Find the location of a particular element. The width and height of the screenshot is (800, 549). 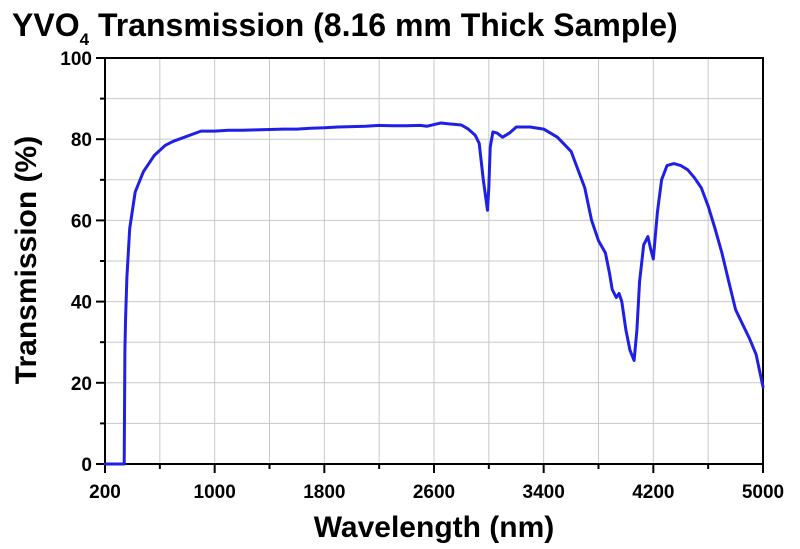

x-tick-label: 4200 is located at coordinates (653, 492).